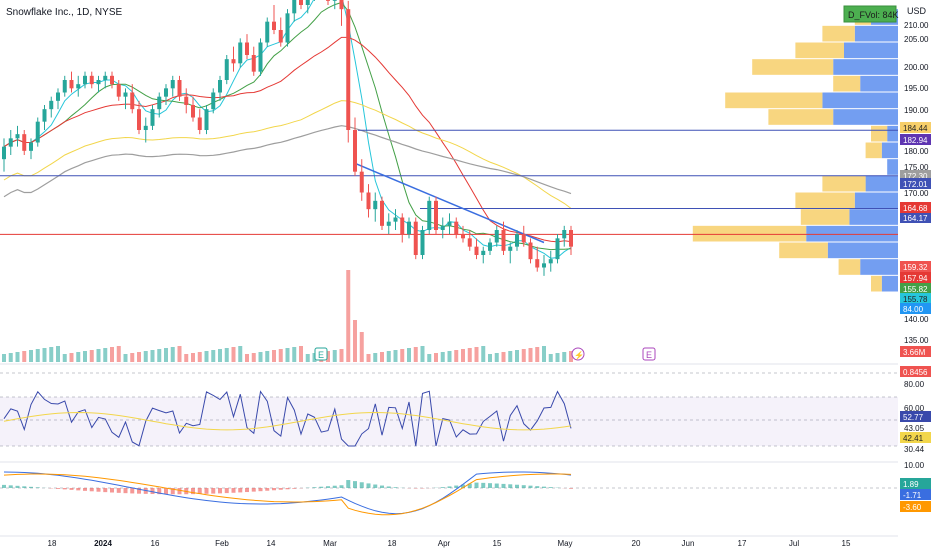  Describe the element at coordinates (846, 543) in the screenshot. I see `time-tick-label: 15` at that location.